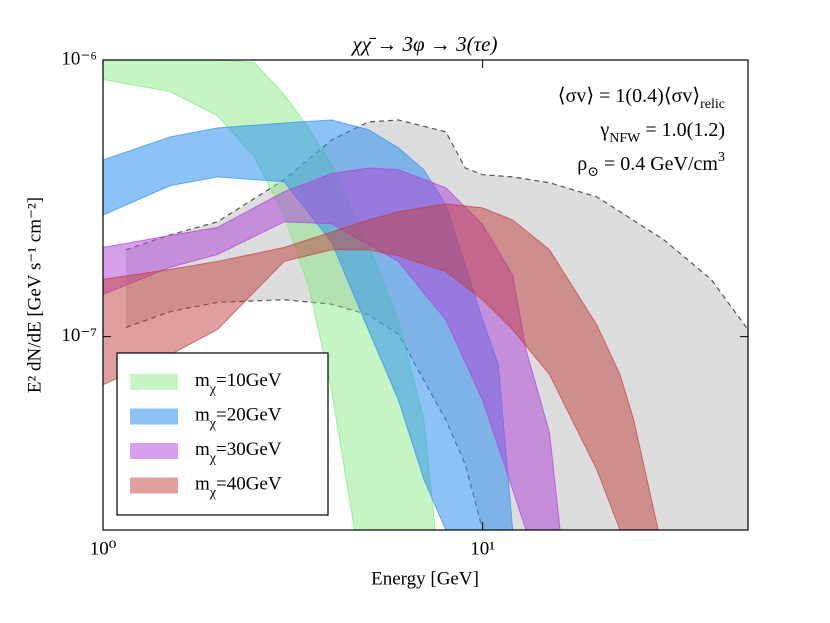 This screenshot has height=623, width=830. I want to click on y-tick-label: 10⁻⁷, so click(79, 335).